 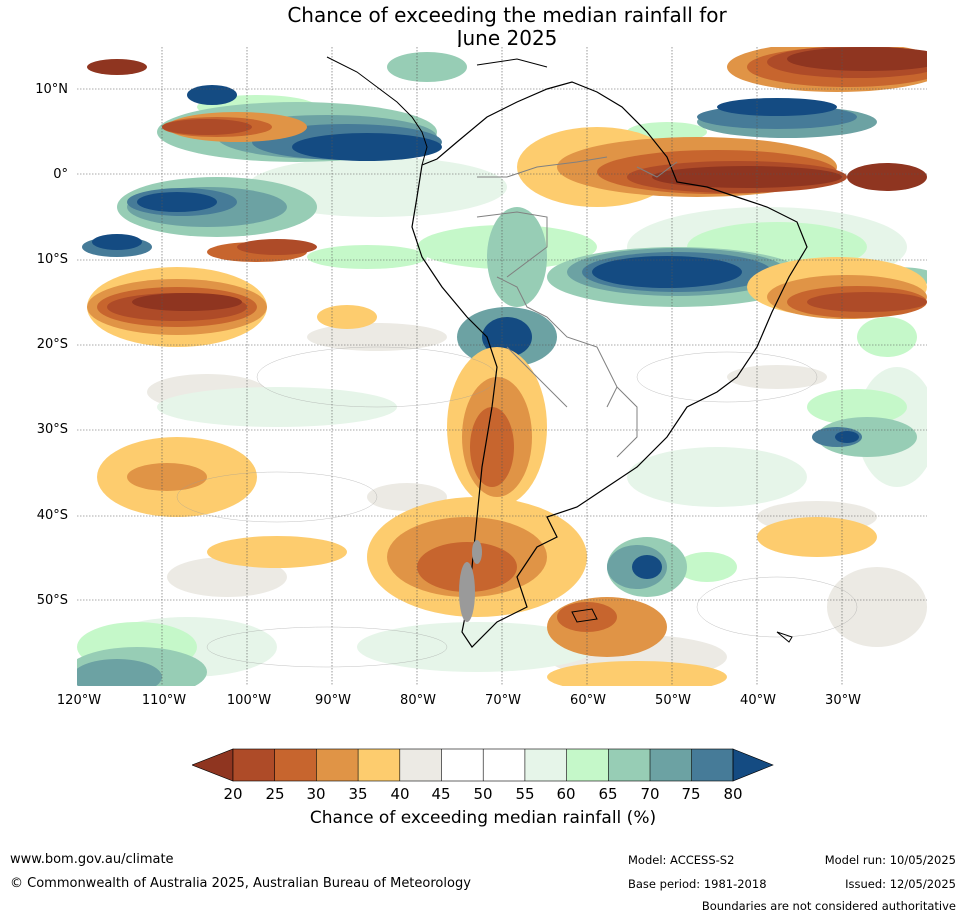 What do you see at coordinates (52, 515) in the screenshot?
I see `lat-tick-40s: 40°S` at bounding box center [52, 515].